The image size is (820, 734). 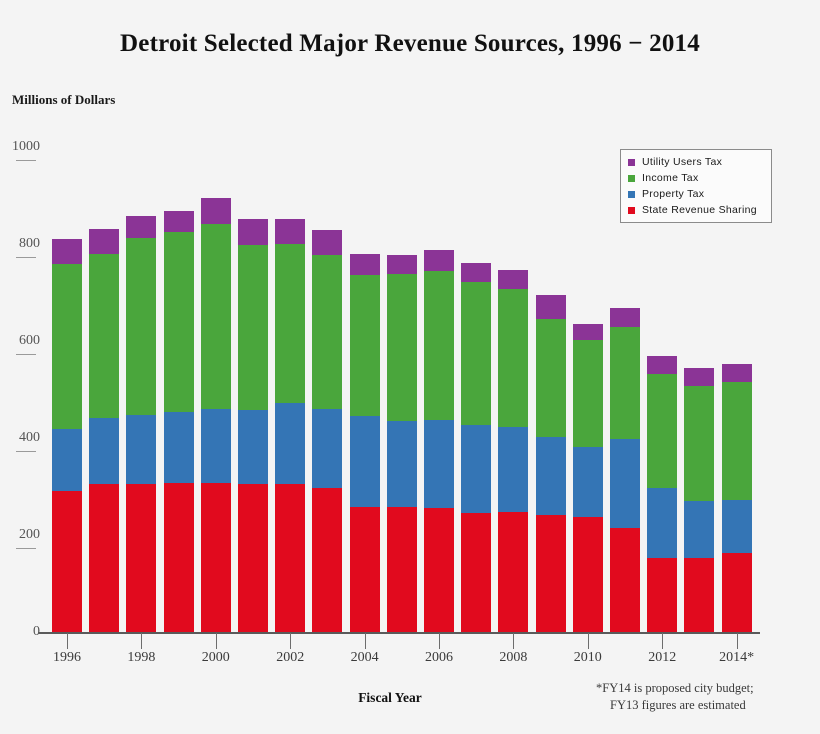 What do you see at coordinates (696, 162) in the screenshot?
I see `legend-item: Utility Users Tax` at bounding box center [696, 162].